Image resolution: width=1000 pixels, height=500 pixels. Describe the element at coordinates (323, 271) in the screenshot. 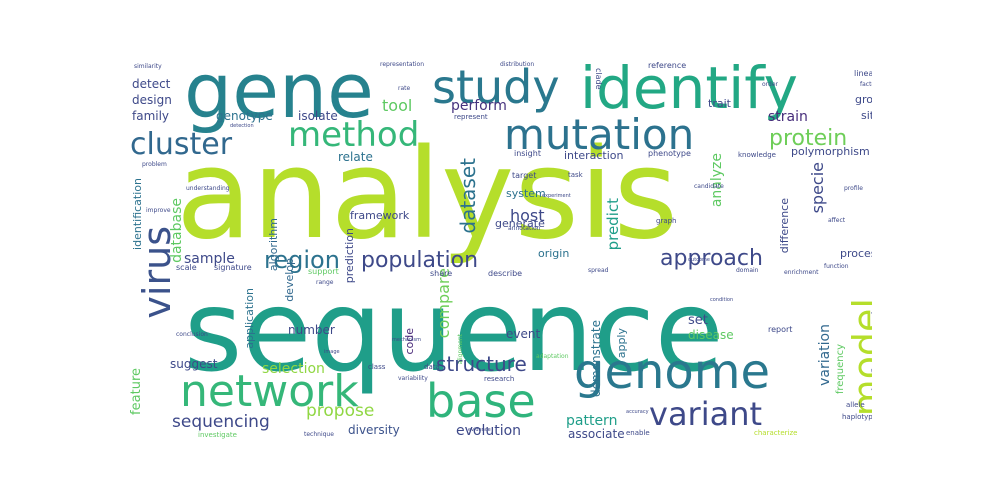

I see `word-support: support` at that location.